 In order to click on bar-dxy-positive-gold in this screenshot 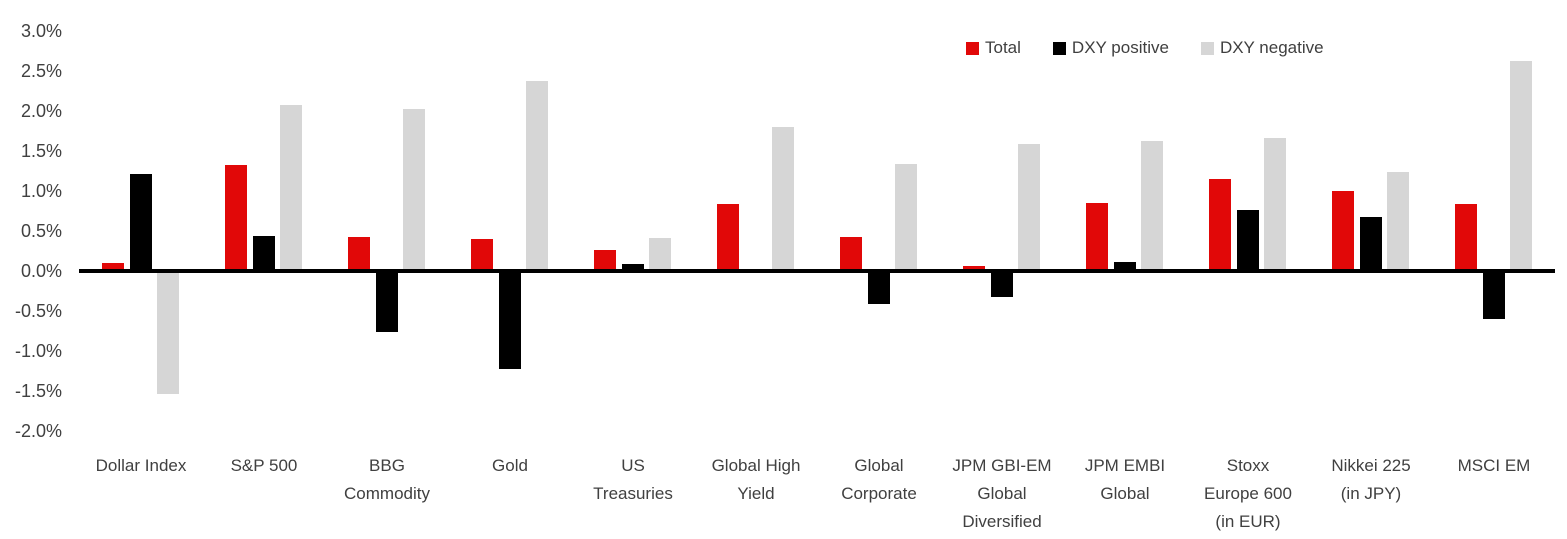, I will do `click(510, 320)`.